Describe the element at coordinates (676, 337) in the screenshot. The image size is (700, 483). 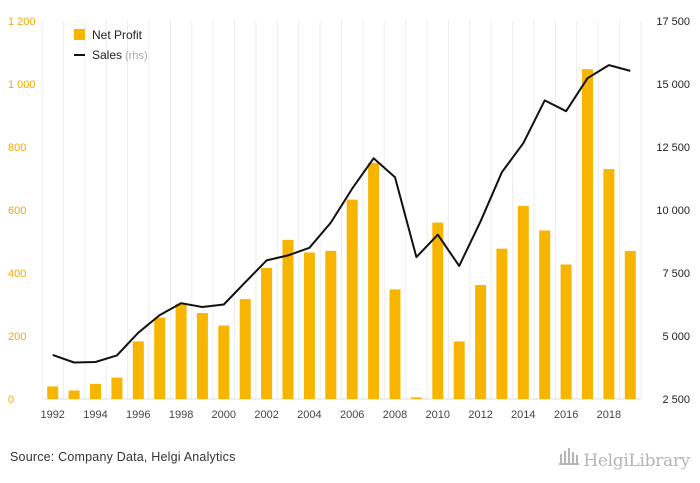
I see `right-axis-tick-label: 5 000` at that location.